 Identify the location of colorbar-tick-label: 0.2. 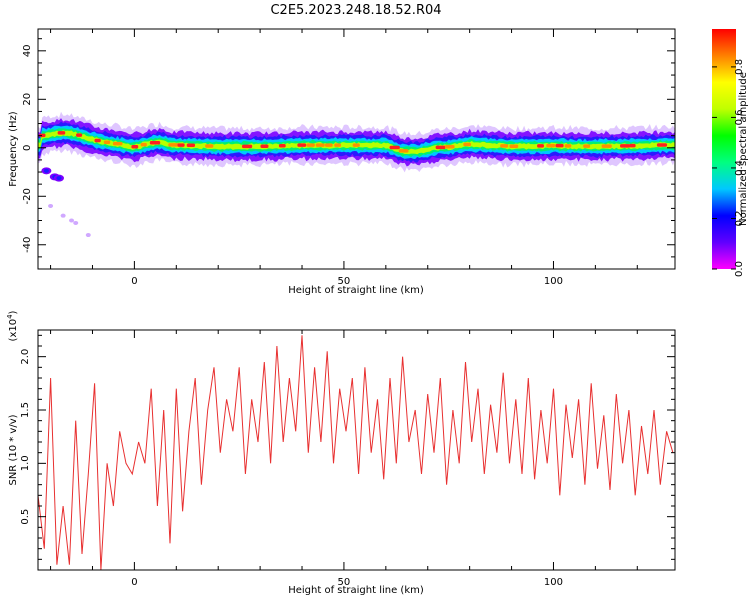
(739, 219).